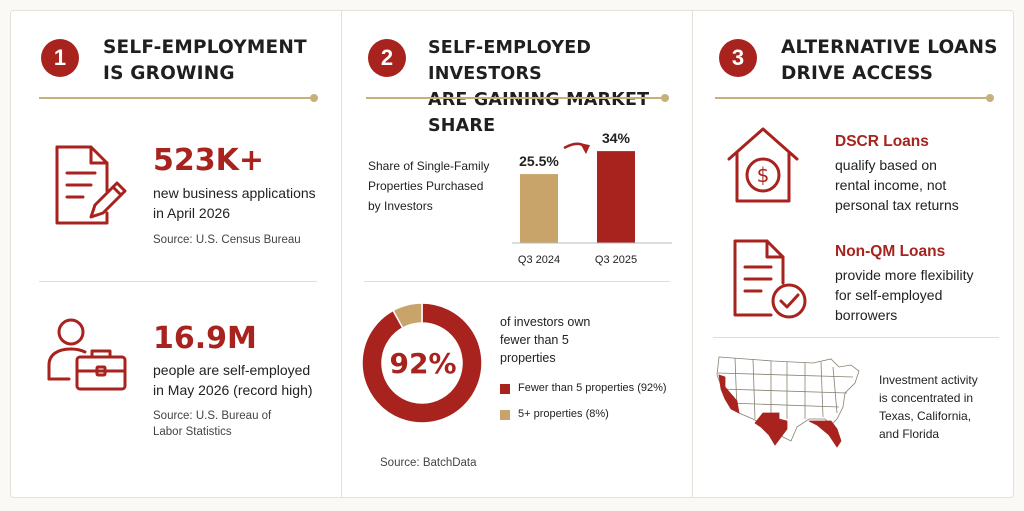 The width and height of the screenshot is (1024, 511). What do you see at coordinates (428, 463) in the screenshot?
I see `chart-source: Source: BatchData` at bounding box center [428, 463].